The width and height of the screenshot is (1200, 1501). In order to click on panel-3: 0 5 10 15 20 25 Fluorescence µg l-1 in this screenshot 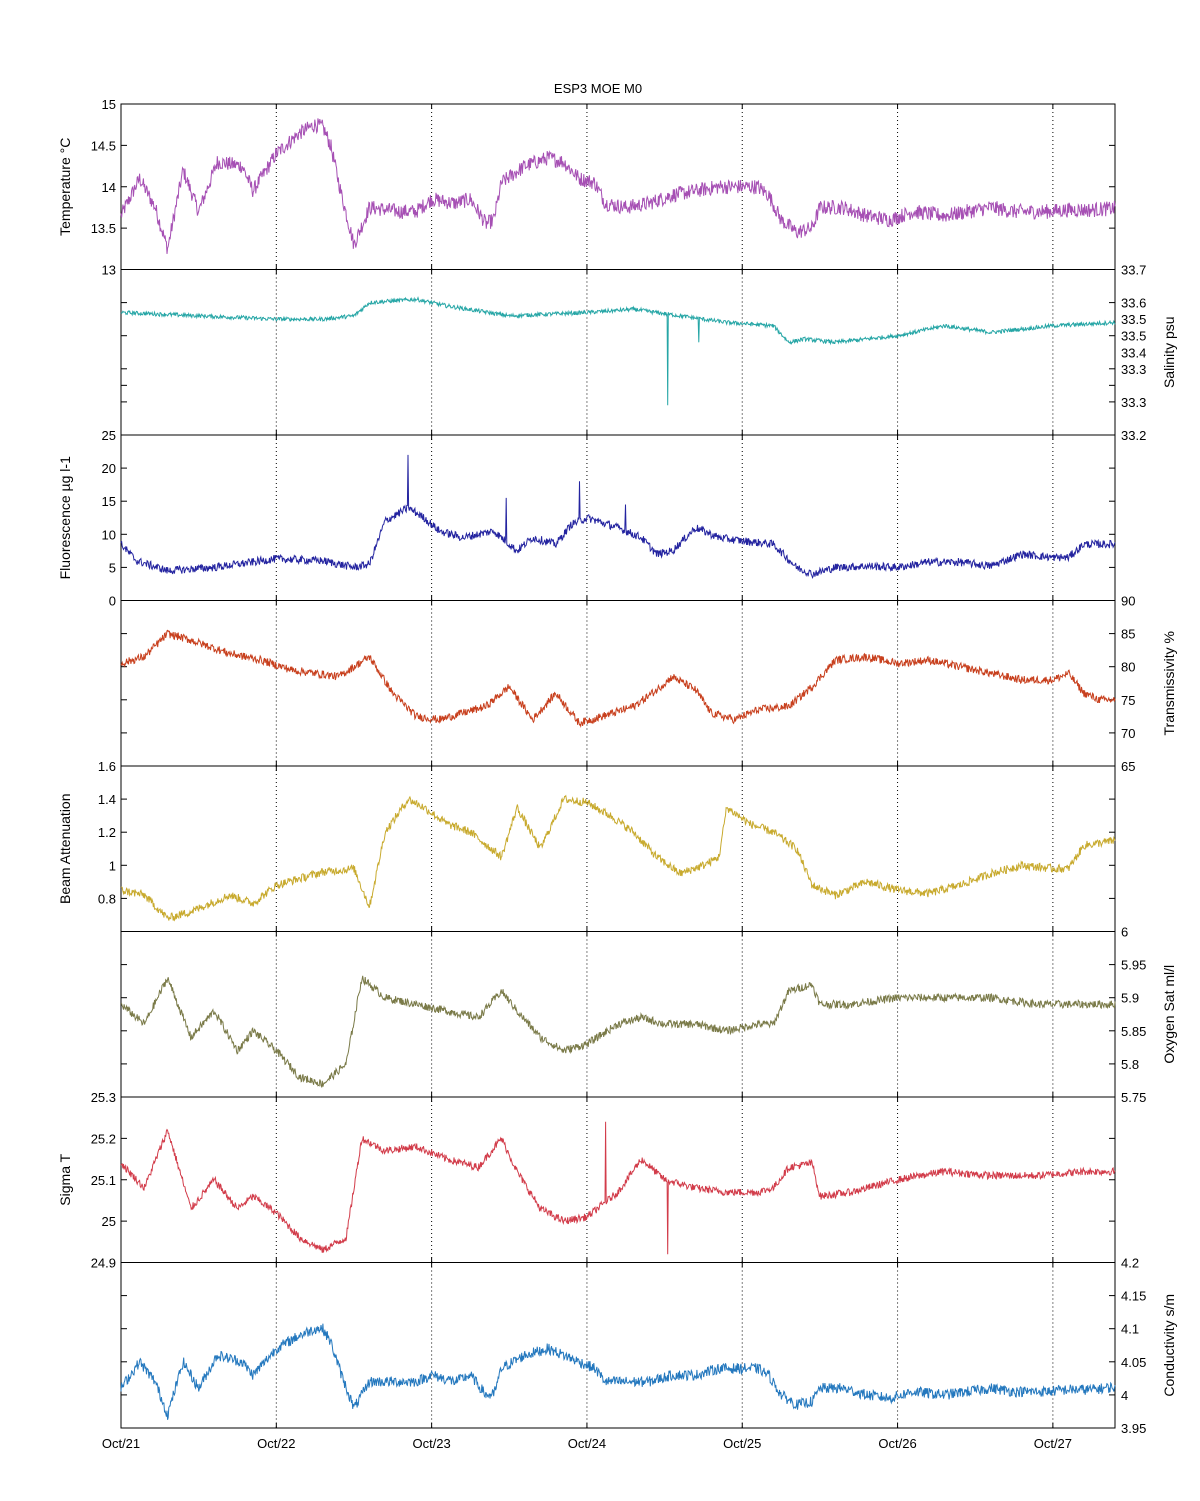, I will do `click(586, 518)`.